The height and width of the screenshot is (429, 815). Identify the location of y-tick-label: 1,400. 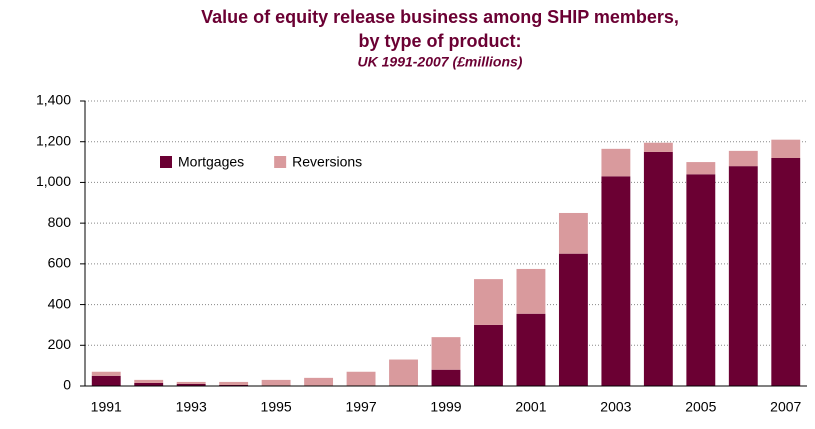
(53, 100).